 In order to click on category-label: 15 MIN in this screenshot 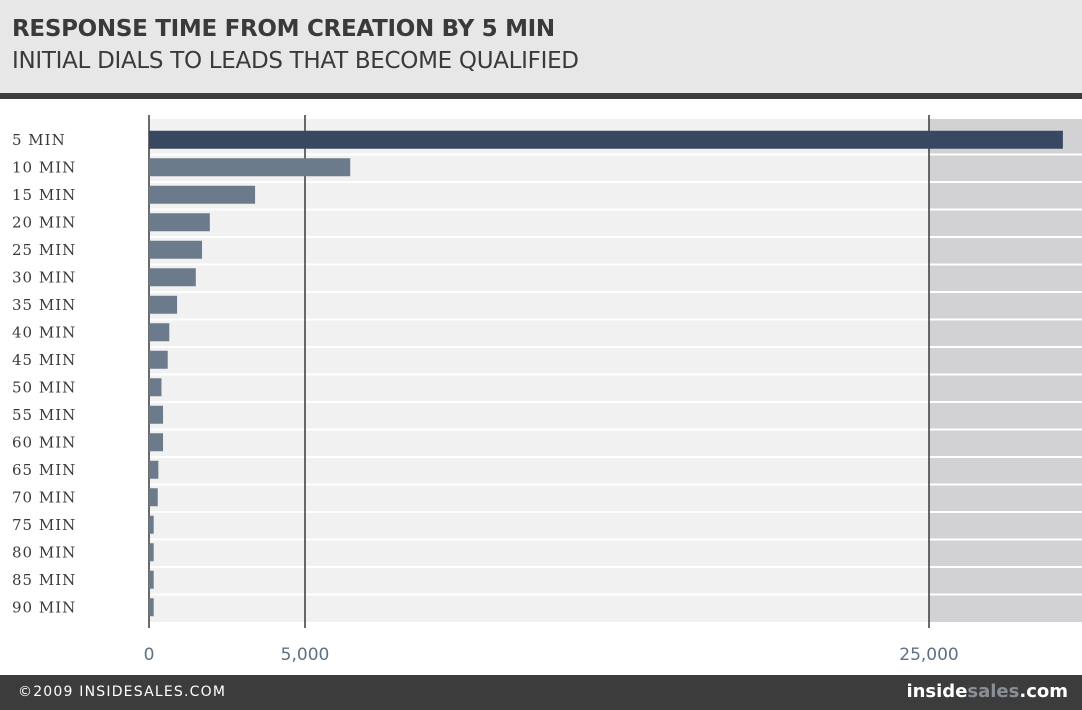, I will do `click(44, 195)`.